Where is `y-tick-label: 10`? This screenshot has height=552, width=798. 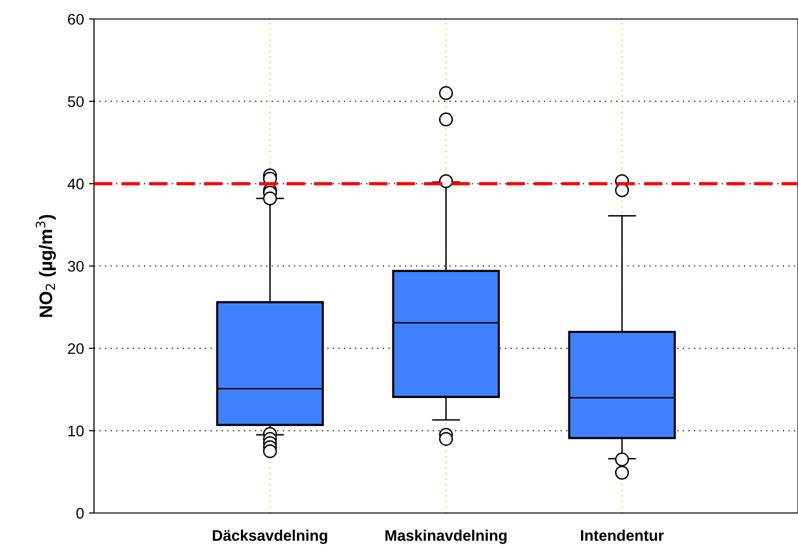
y-tick-label: 10 is located at coordinates (76, 431).